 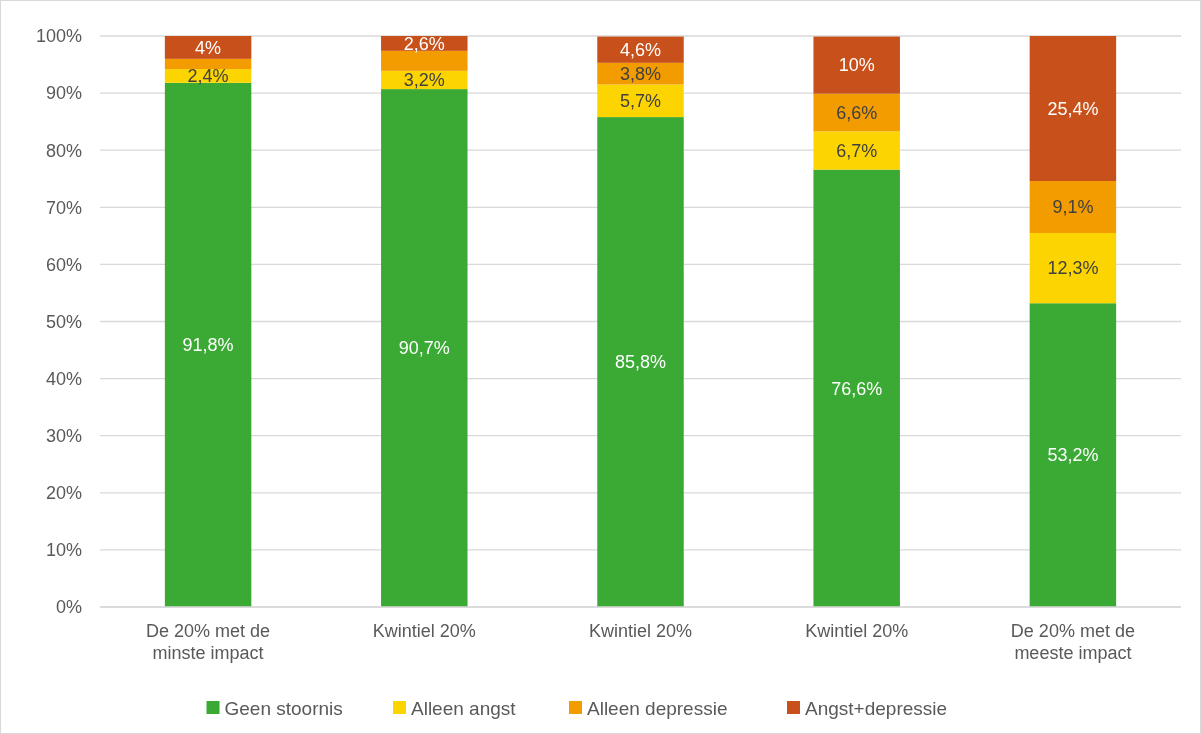 I want to click on data-label: 90,7%, so click(x=424, y=348).